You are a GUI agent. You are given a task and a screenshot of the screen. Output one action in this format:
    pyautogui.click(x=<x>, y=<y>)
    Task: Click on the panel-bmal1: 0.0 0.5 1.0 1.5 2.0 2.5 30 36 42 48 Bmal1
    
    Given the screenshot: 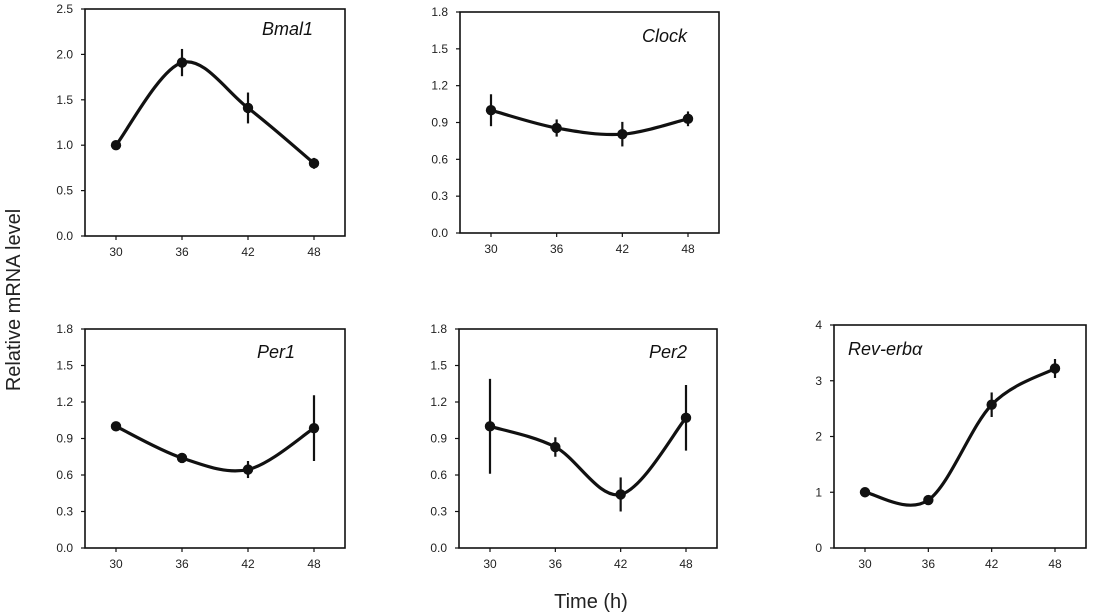 What is the action you would take?
    pyautogui.click(x=201, y=130)
    